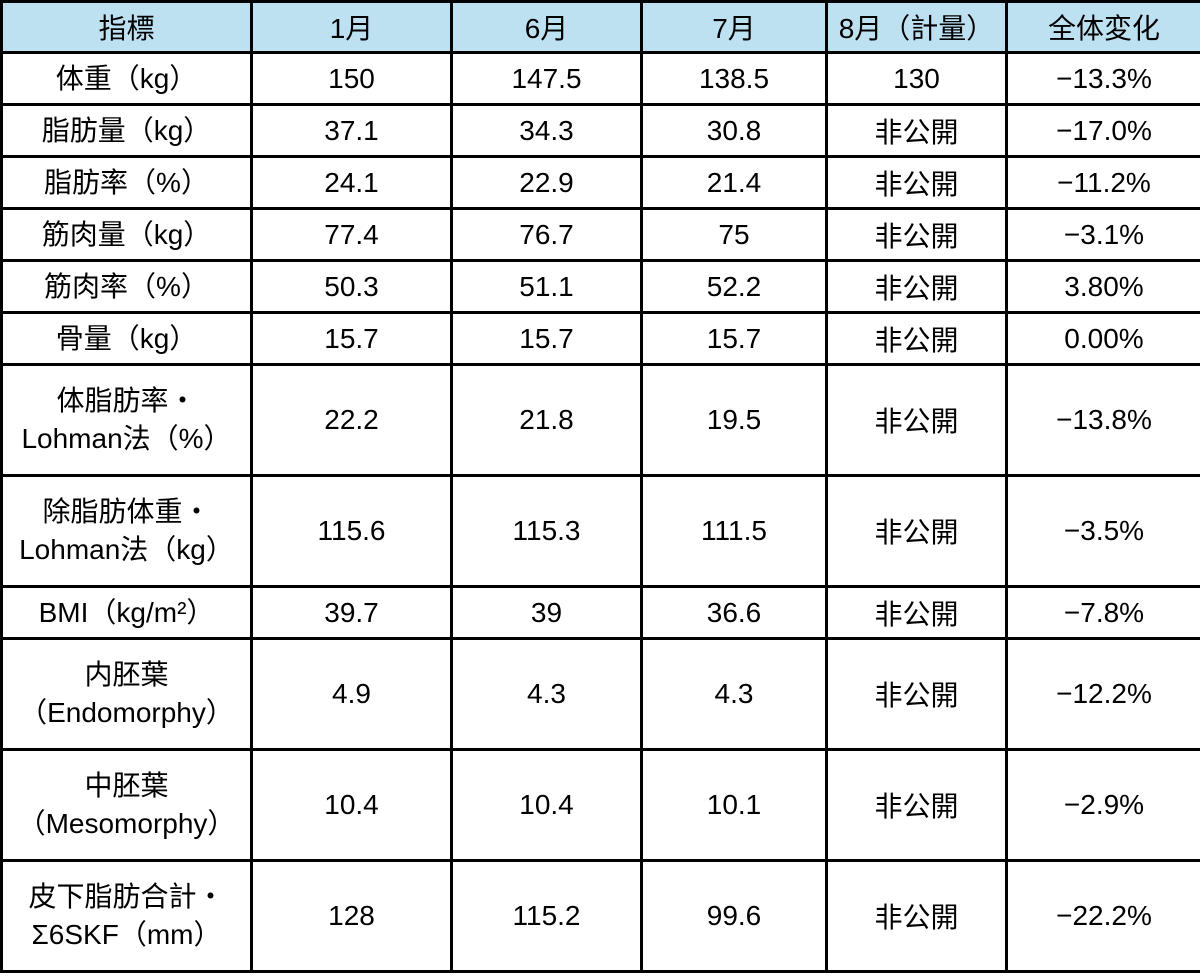 The height and width of the screenshot is (979, 1200). I want to click on cell-value: −13.3%, so click(1102, 78).